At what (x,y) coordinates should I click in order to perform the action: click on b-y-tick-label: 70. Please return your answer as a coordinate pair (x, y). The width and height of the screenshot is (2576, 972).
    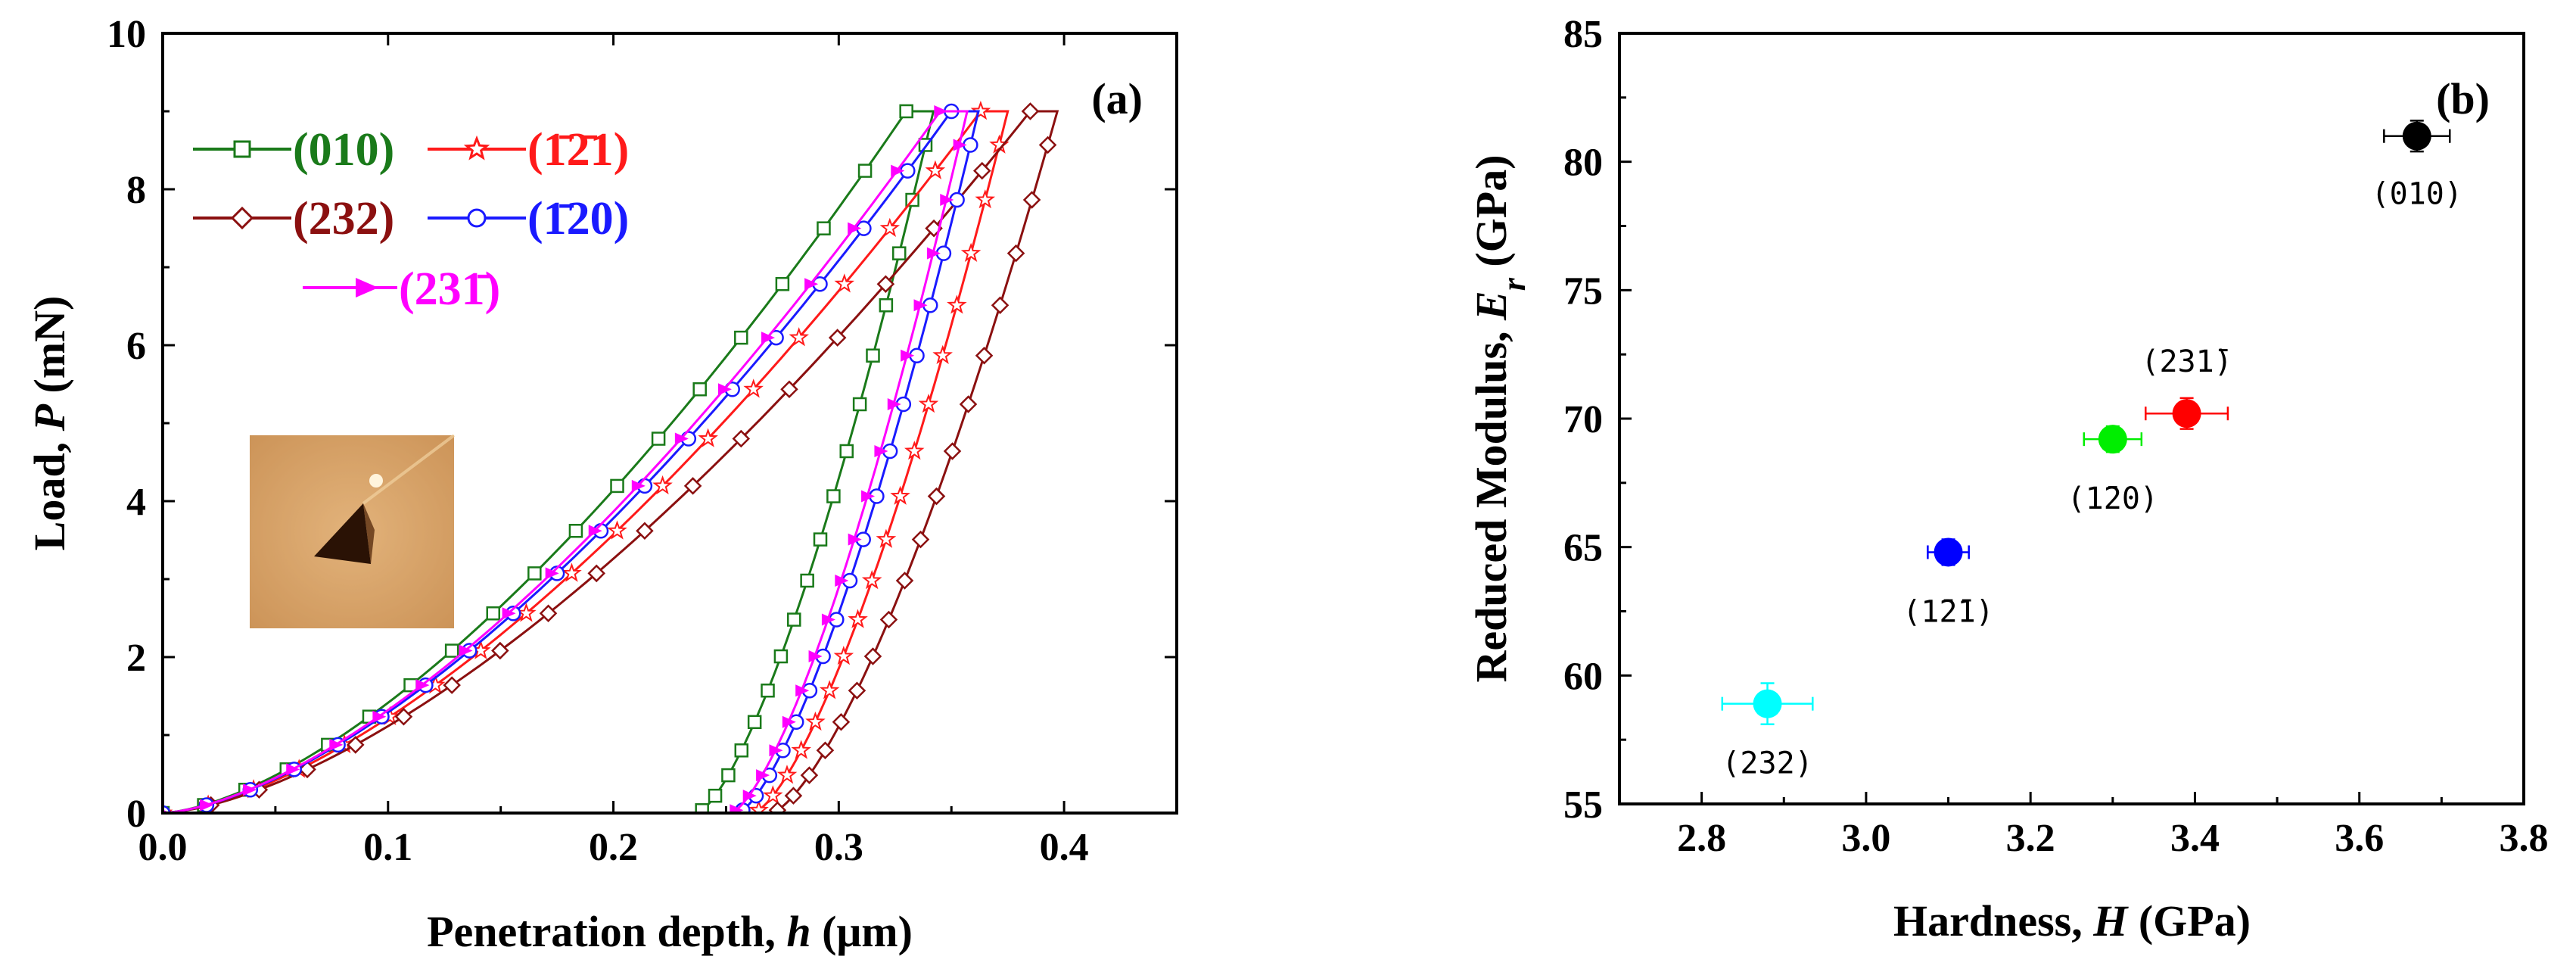
    Looking at the image, I should click on (1583, 420).